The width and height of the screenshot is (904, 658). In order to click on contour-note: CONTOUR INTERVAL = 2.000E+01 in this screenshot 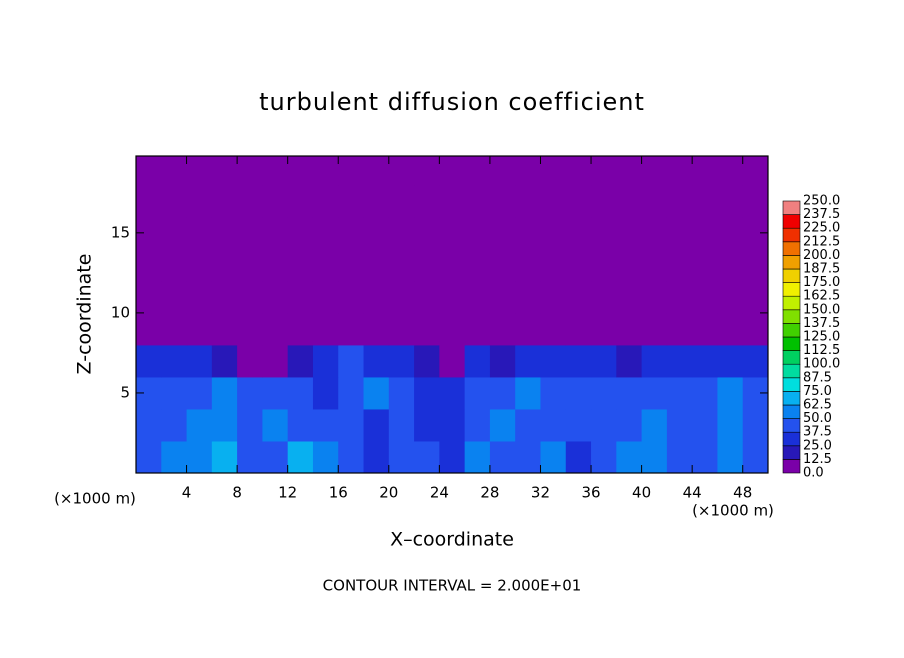, I will do `click(452, 586)`.